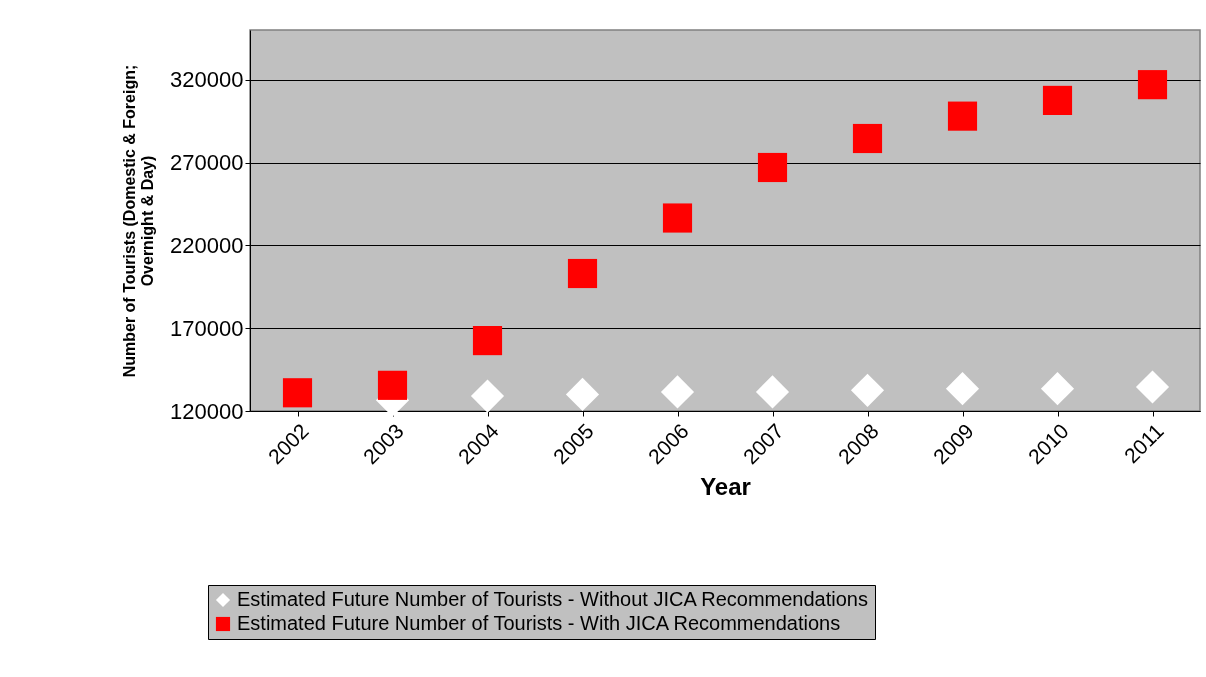  I want to click on y-tick-label: 320000, so click(207, 80).